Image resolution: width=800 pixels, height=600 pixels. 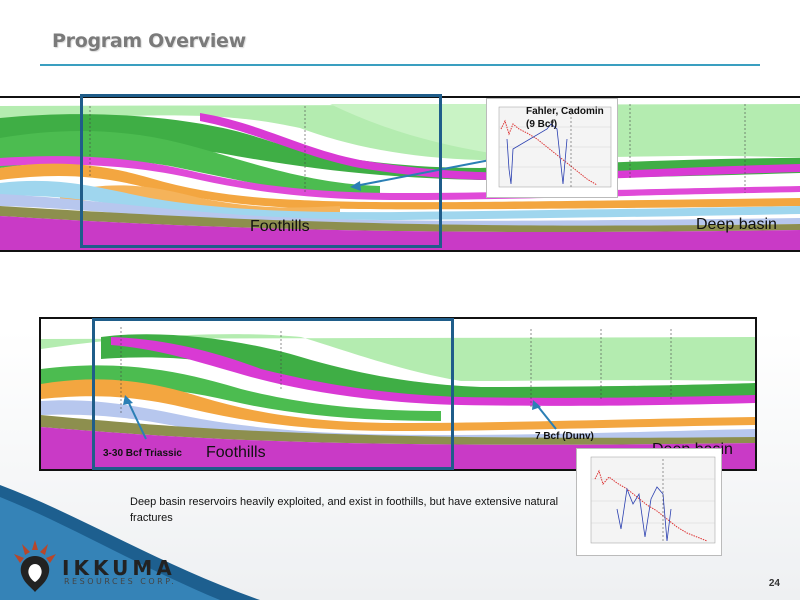 I want to click on production-chart-top, so click(x=552, y=148).